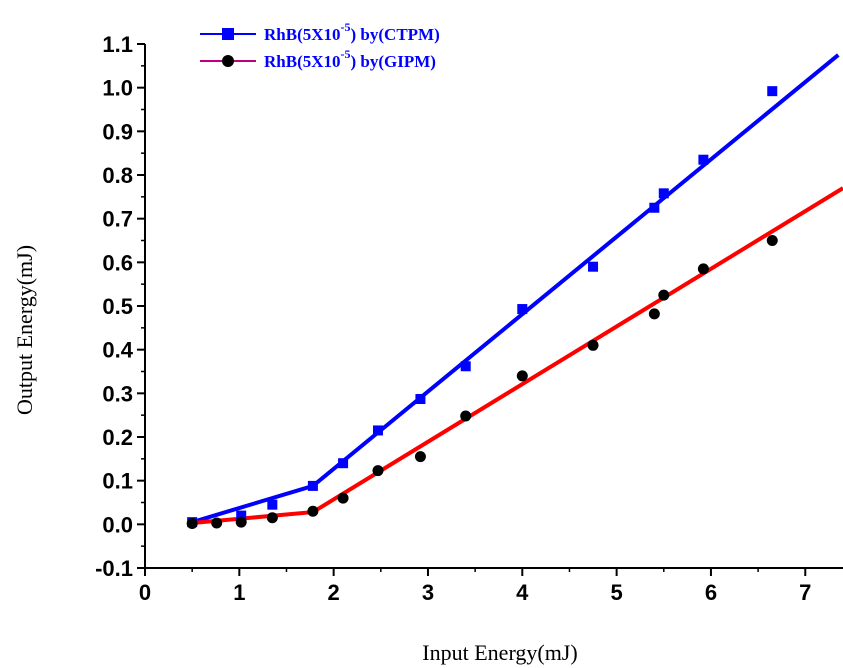 This screenshot has width=843, height=668. Describe the element at coordinates (114, 568) in the screenshot. I see `y-tick-label: -0.1` at that location.